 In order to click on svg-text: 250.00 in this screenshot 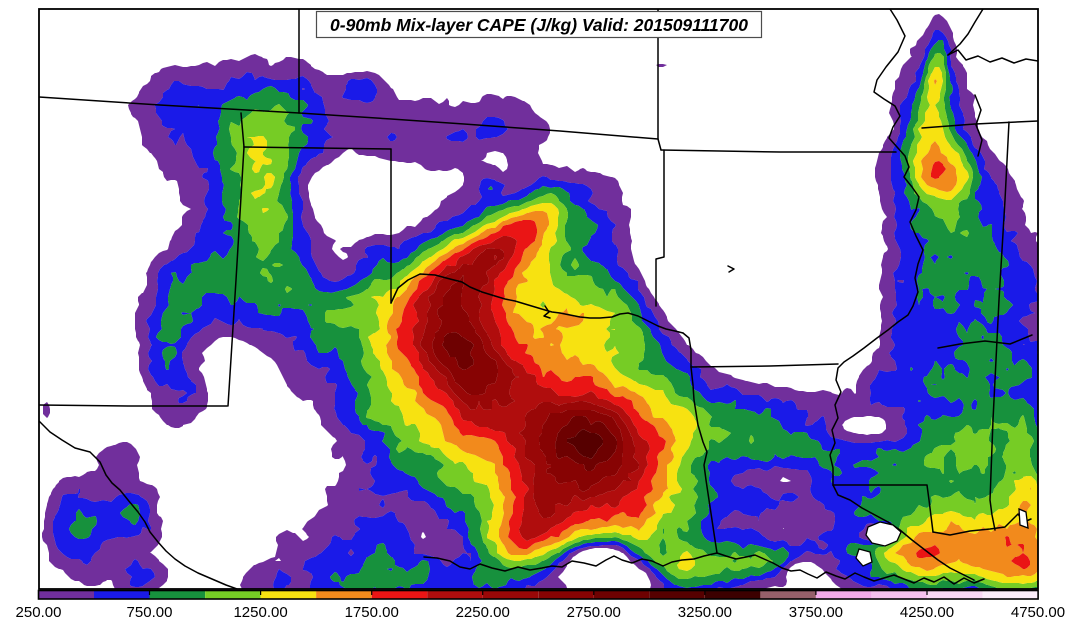, I will do `click(39, 612)`.